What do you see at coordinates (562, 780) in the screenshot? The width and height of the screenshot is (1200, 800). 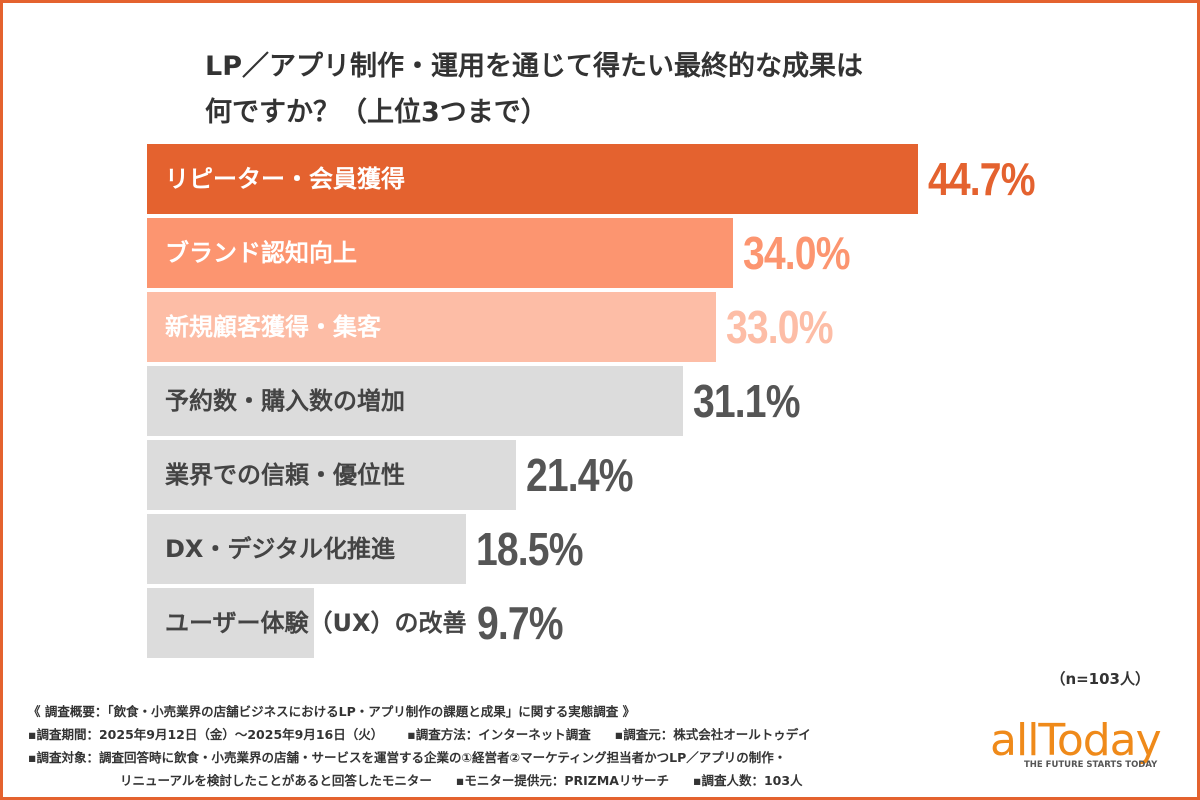 I see `survey-provider: ▪モニター提供元：PRIZMAリサーチ` at bounding box center [562, 780].